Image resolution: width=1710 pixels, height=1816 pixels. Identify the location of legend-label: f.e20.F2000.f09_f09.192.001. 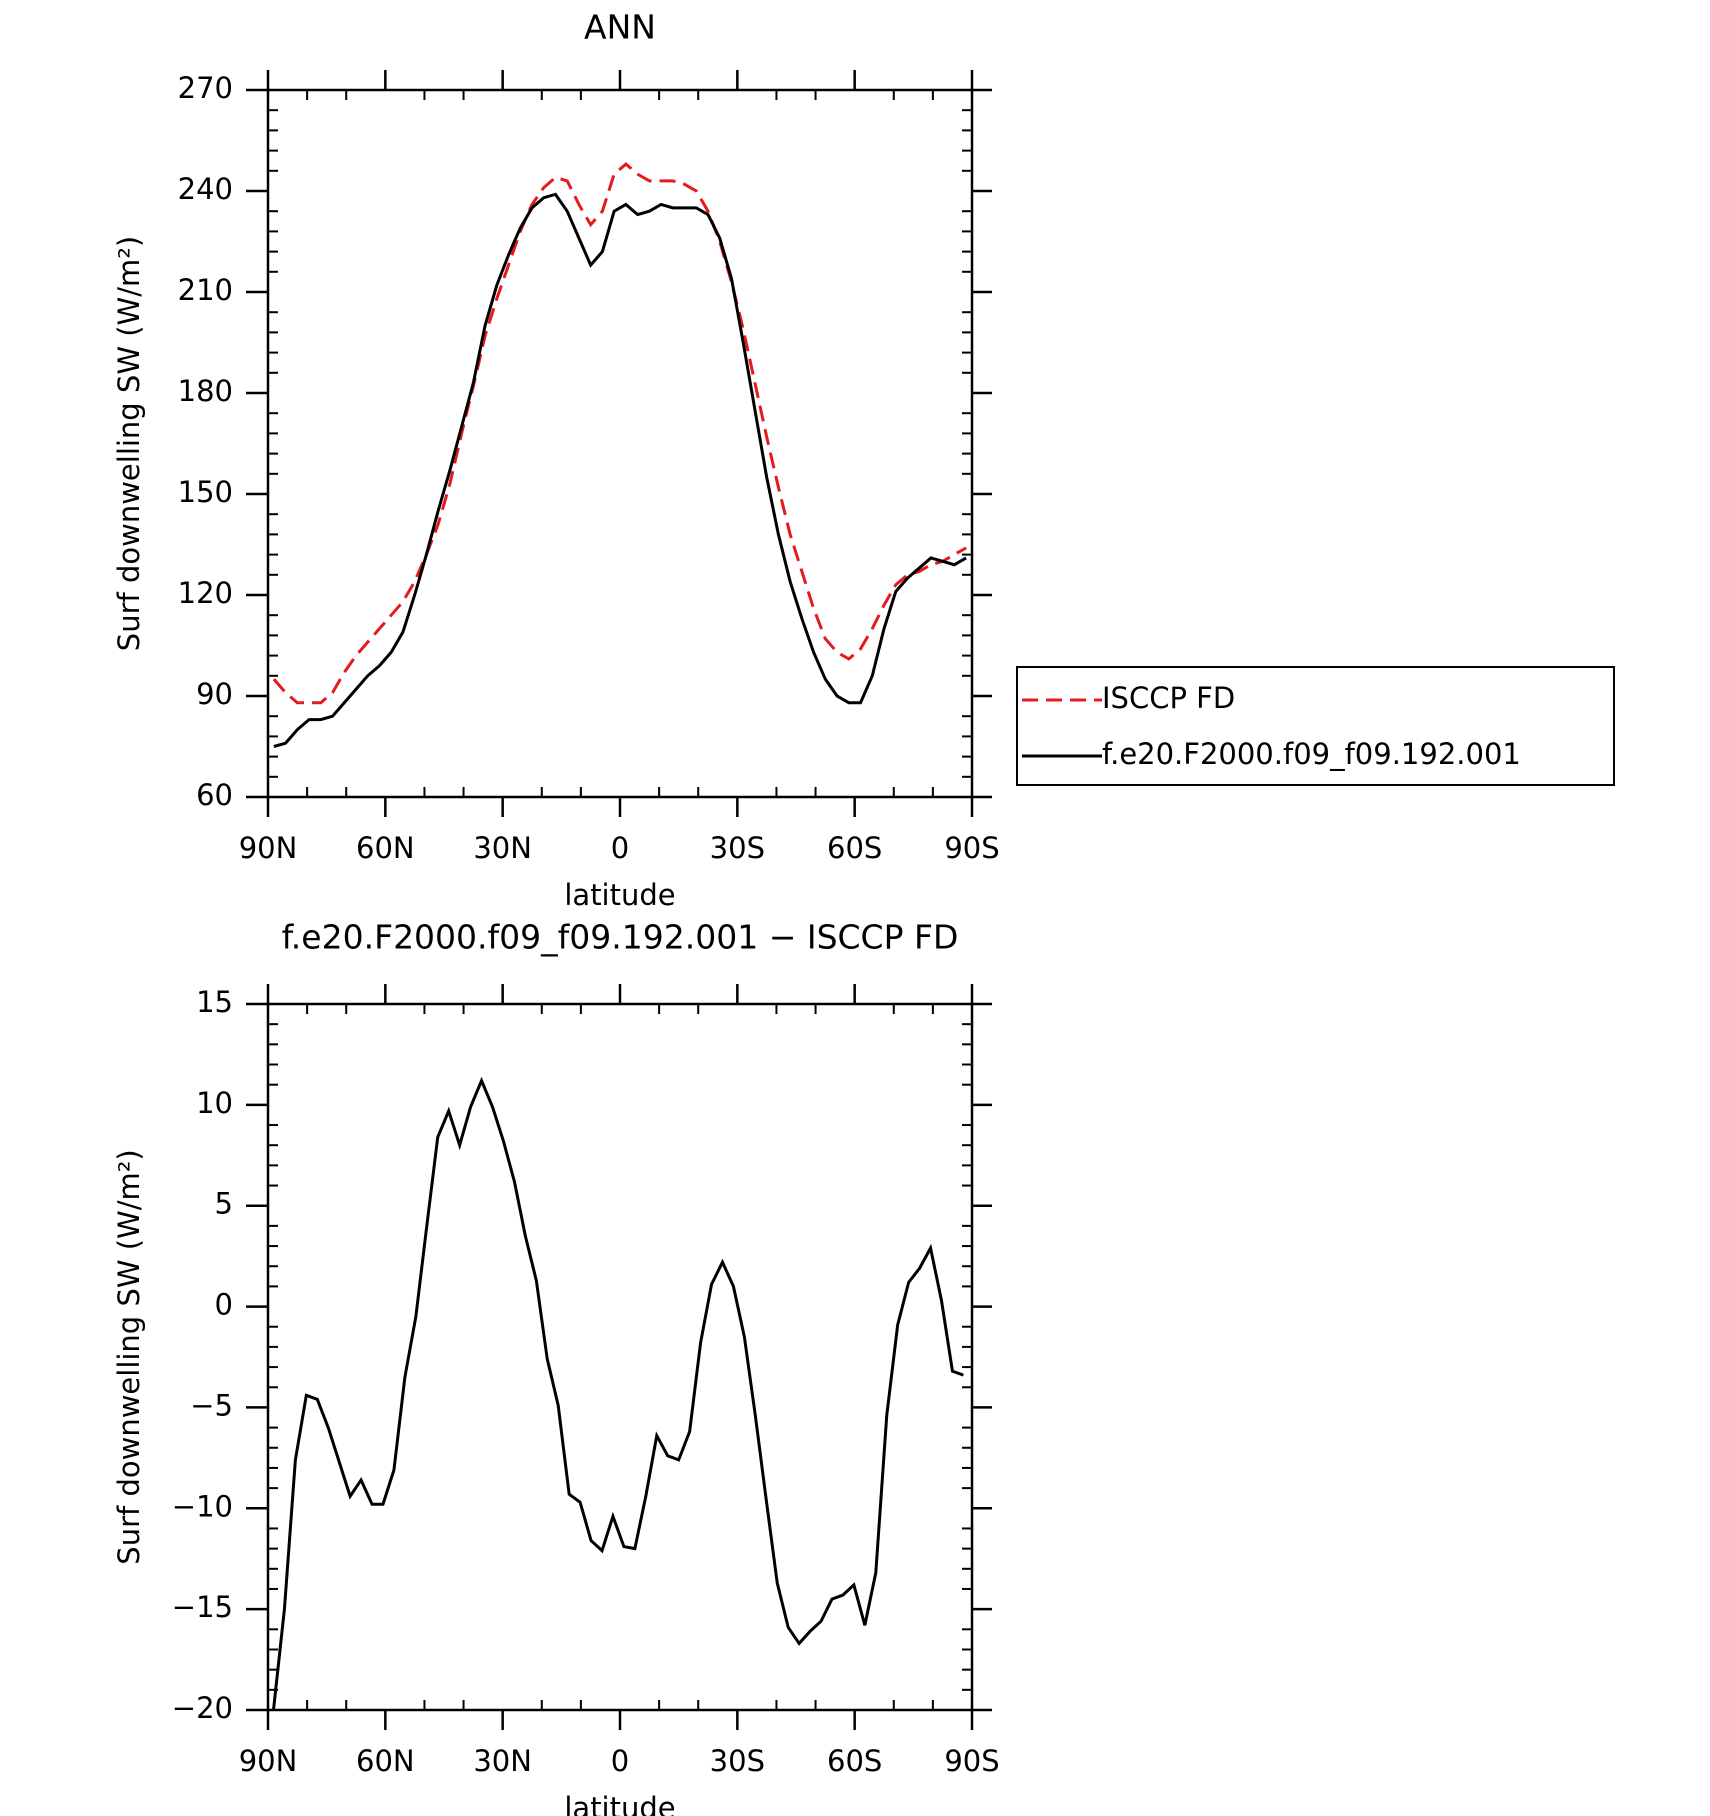
(1311, 754).